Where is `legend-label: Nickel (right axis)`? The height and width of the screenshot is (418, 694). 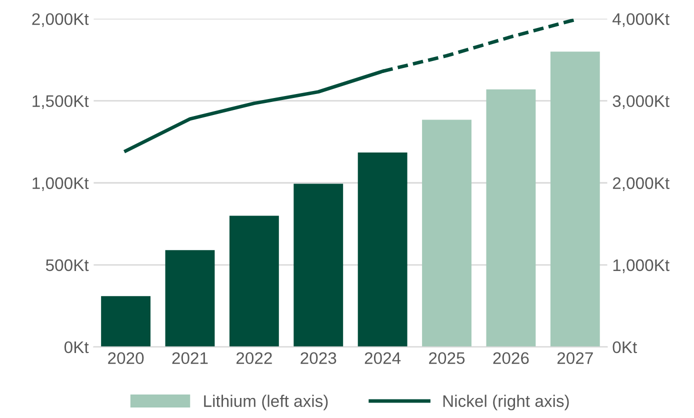 legend-label: Nickel (right axis) is located at coordinates (506, 402).